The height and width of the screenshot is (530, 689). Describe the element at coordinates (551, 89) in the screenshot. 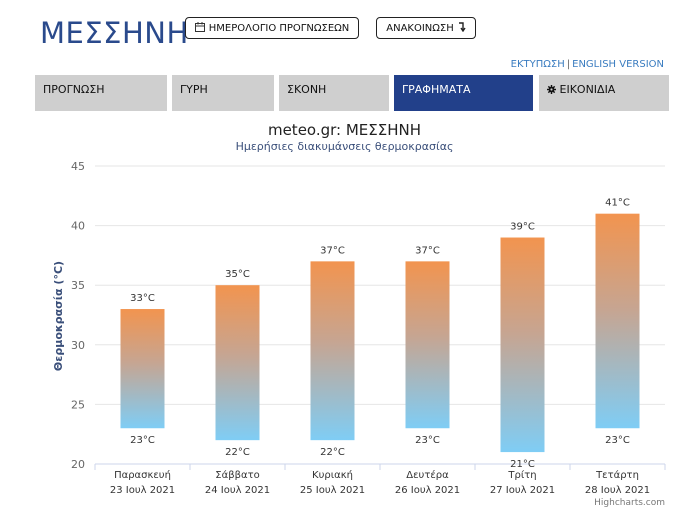

I see `gear-icon` at that location.